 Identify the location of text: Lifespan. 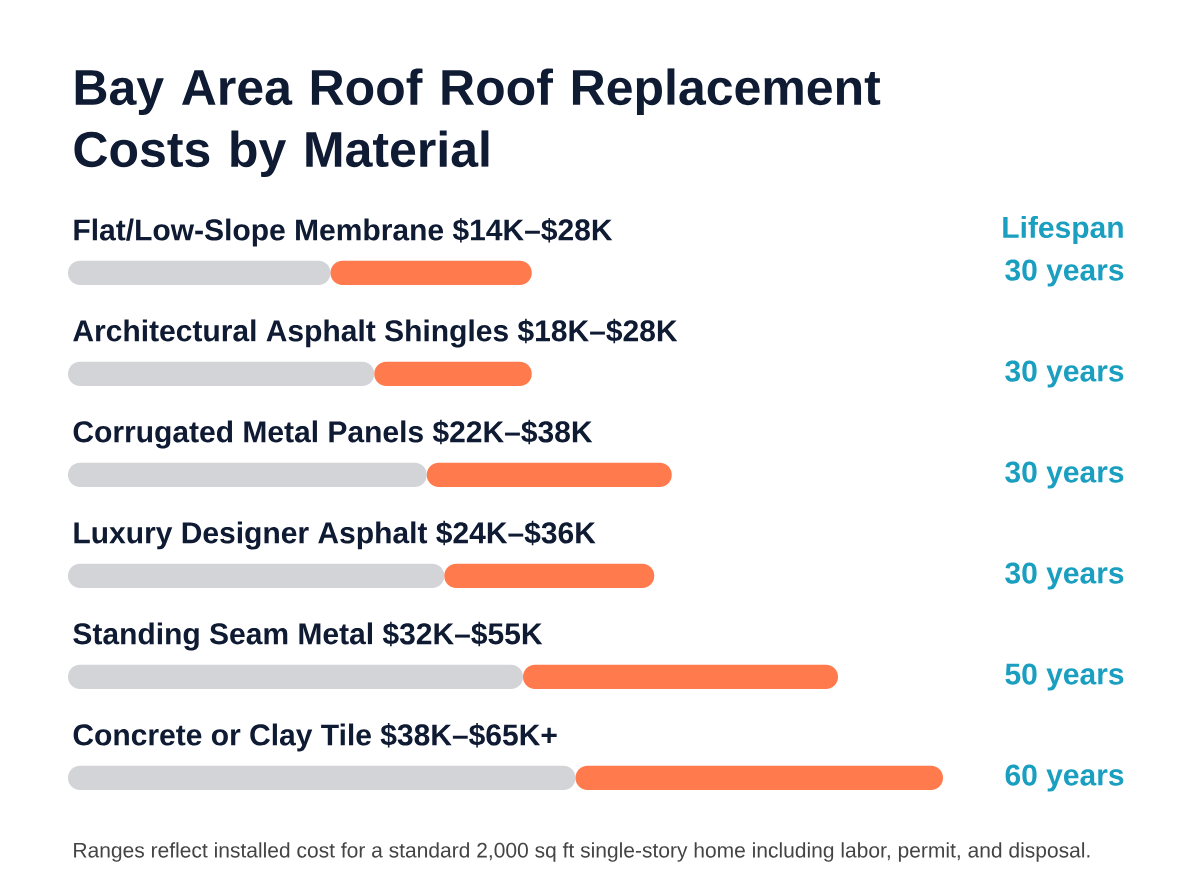
(1063, 230).